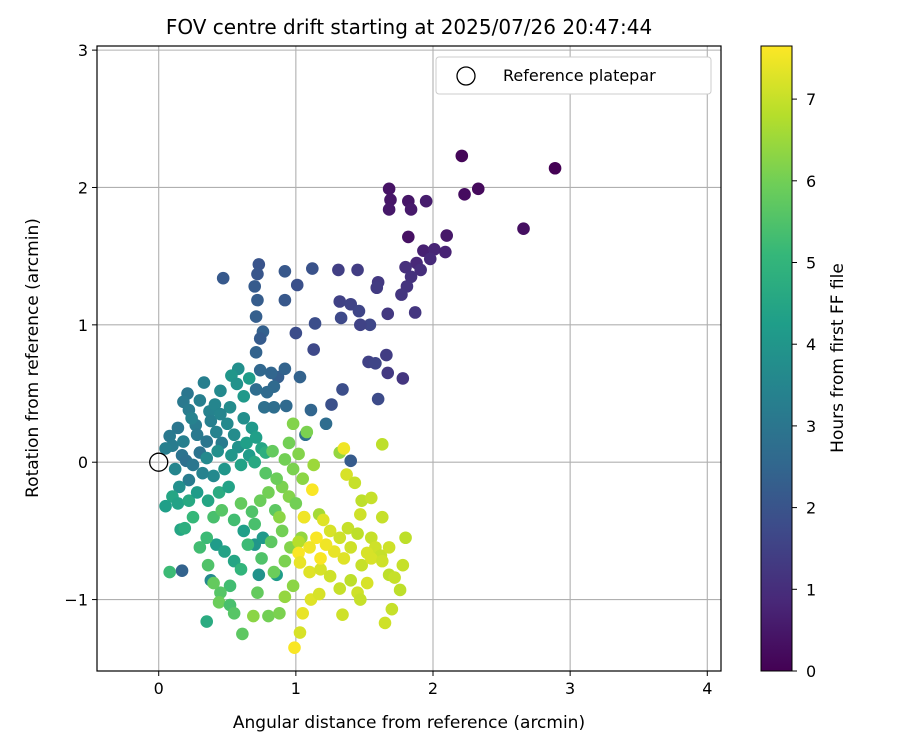 This screenshot has width=900, height=750. Describe the element at coordinates (811, 263) in the screenshot. I see `colorbar-tick-label: 5` at that location.